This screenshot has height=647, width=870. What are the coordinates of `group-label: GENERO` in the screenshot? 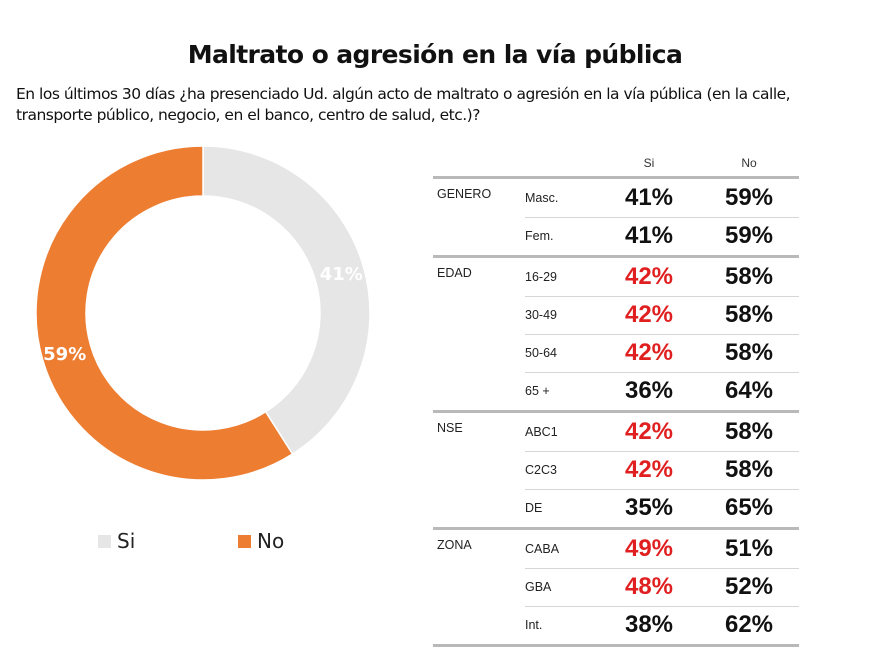 It's located at (479, 196).